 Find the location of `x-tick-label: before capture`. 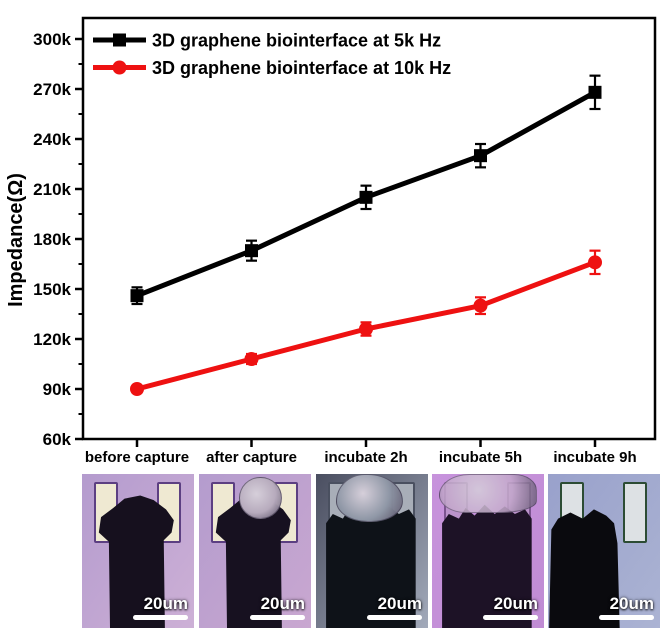

x-tick-label: before capture is located at coordinates (137, 457).